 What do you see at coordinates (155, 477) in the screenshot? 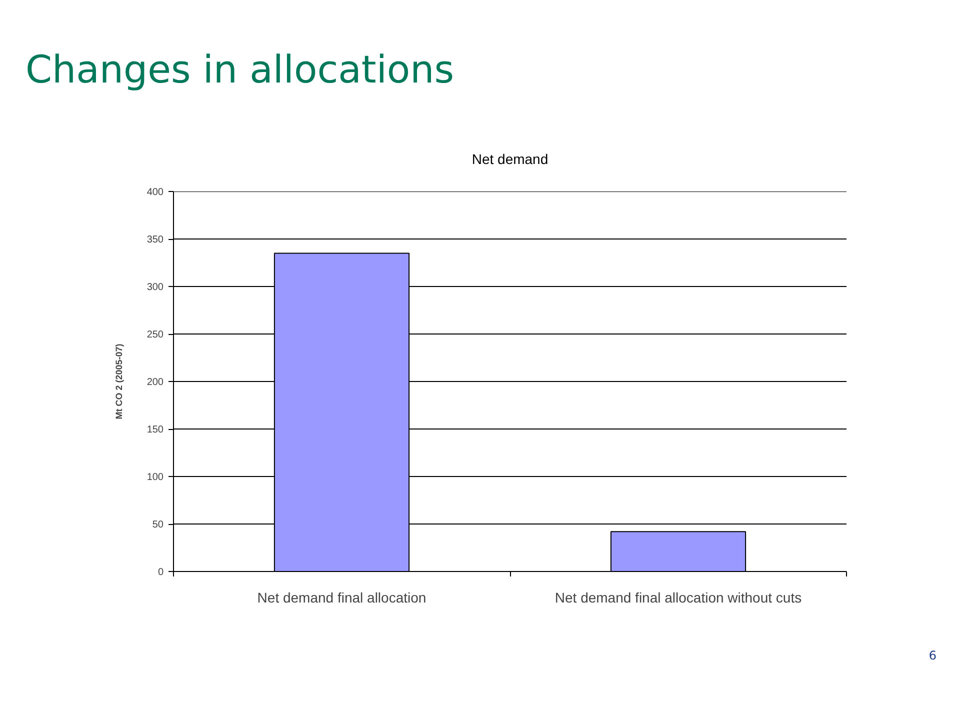
I see `y-tick-label: 100` at bounding box center [155, 477].